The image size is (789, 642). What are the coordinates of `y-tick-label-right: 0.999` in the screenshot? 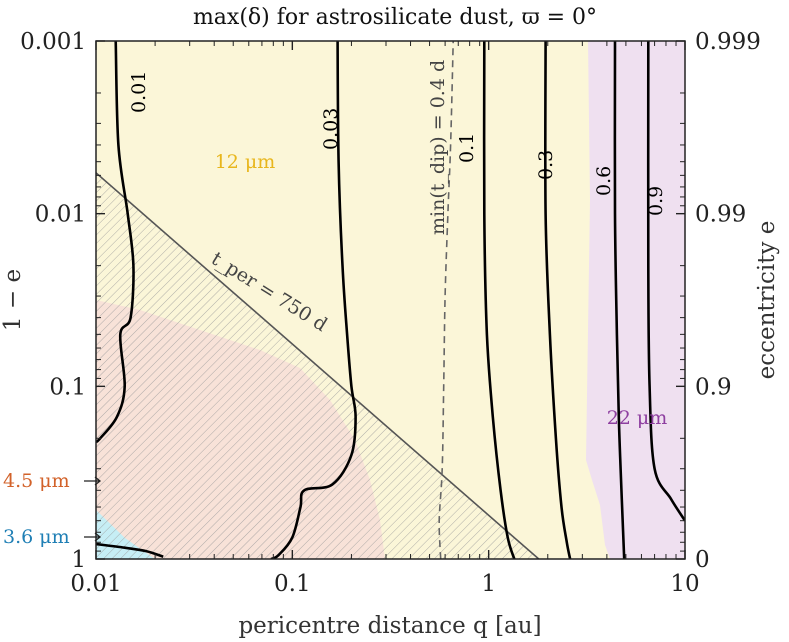 It's located at (728, 42).